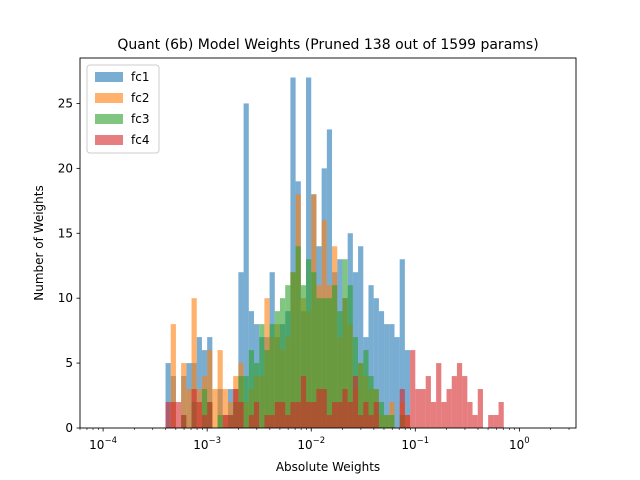 This screenshot has width=640, height=480. Describe the element at coordinates (311, 444) in the screenshot. I see `x-tick-label: 10⁻²` at that location.